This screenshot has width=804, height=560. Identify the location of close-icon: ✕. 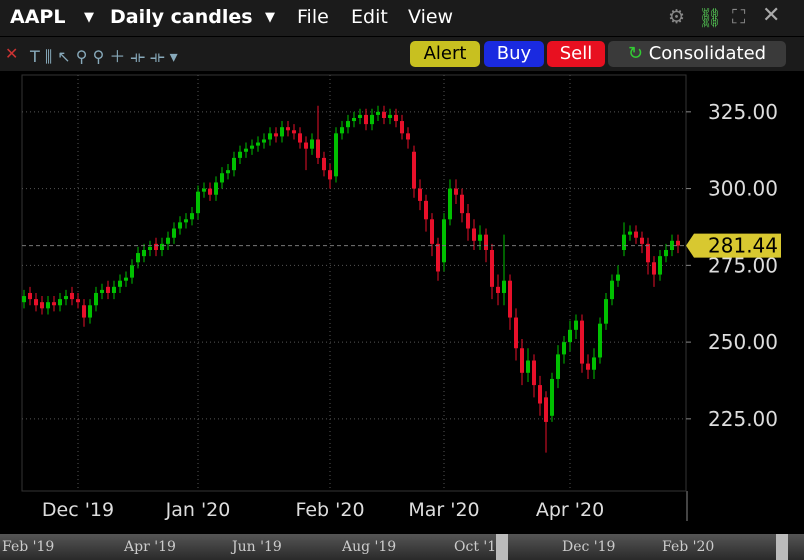
(771, 15).